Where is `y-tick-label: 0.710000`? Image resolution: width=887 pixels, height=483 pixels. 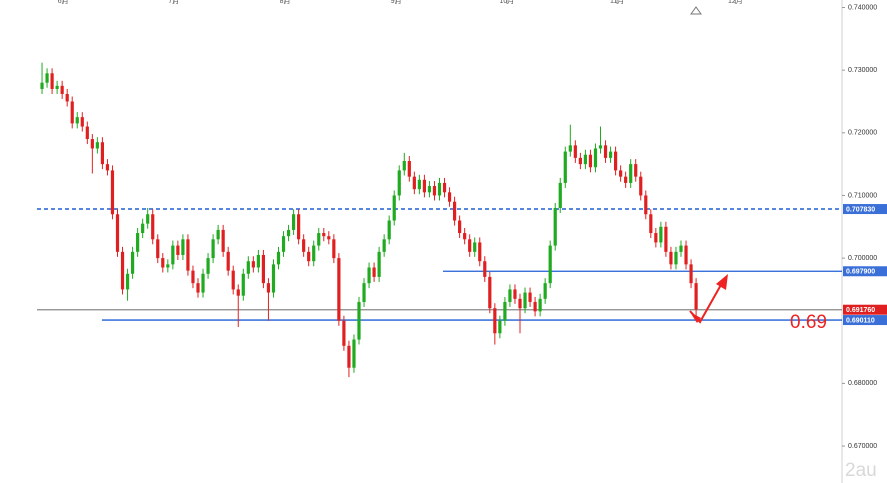 y-tick-label: 0.710000 is located at coordinates (862, 195).